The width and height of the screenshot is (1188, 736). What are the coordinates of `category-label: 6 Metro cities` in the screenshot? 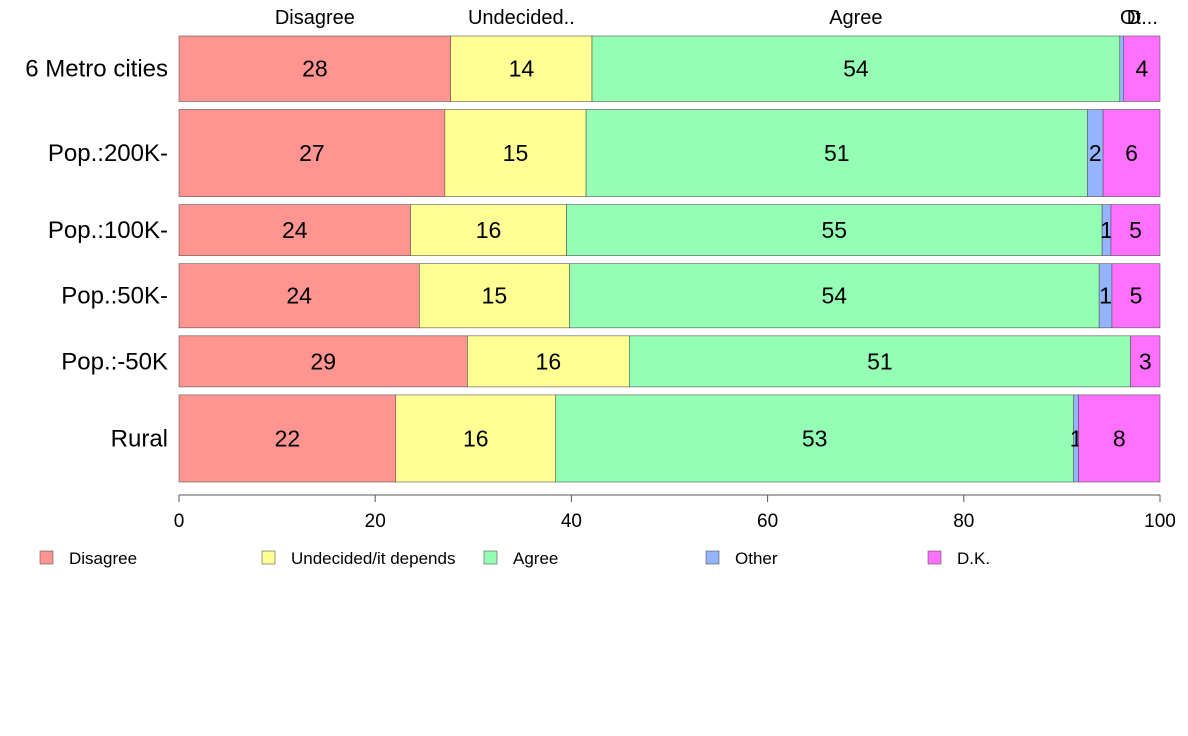 It's located at (96, 69).